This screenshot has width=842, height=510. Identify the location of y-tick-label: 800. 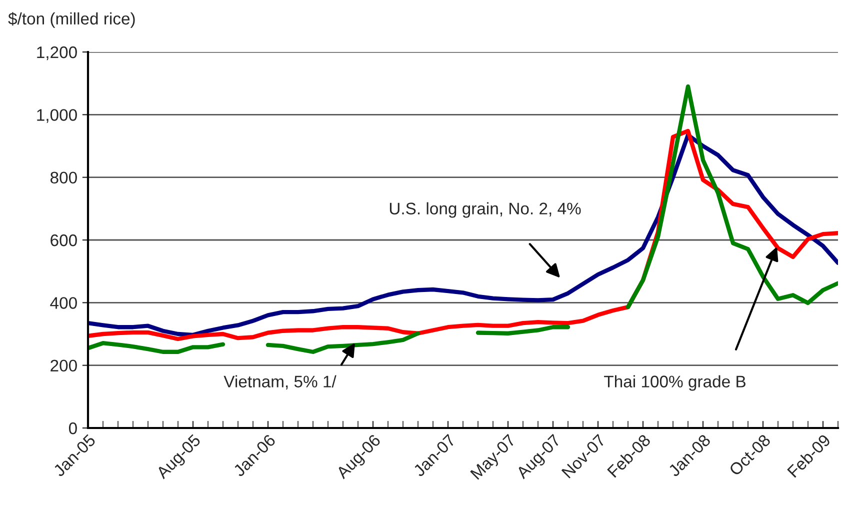
(63, 178).